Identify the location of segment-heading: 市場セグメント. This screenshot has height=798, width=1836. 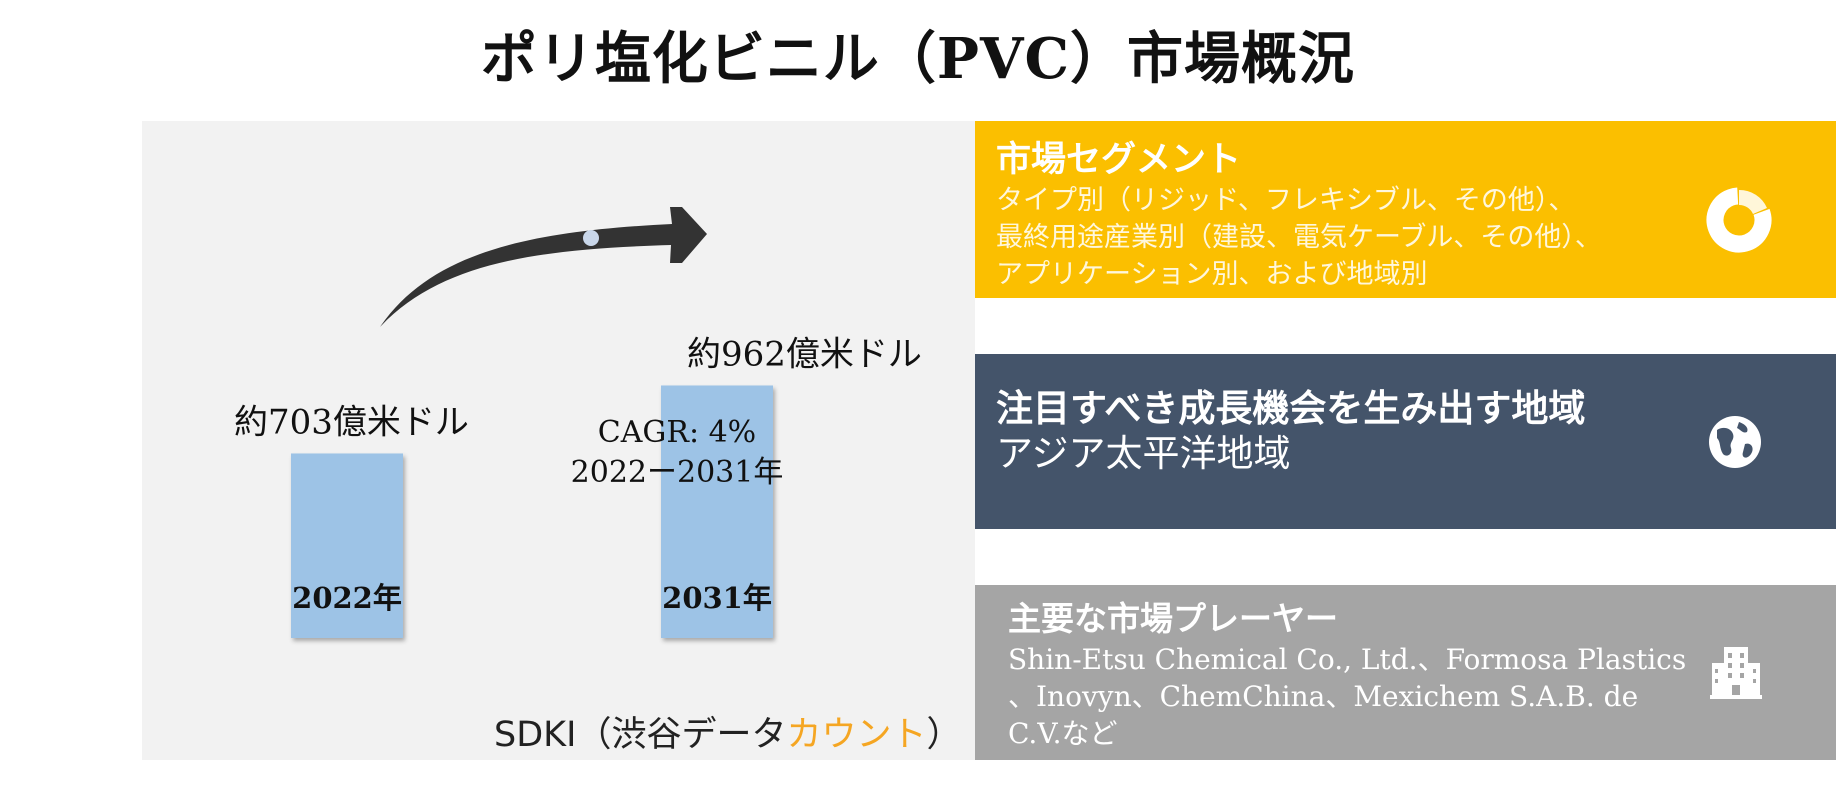
(1119, 159).